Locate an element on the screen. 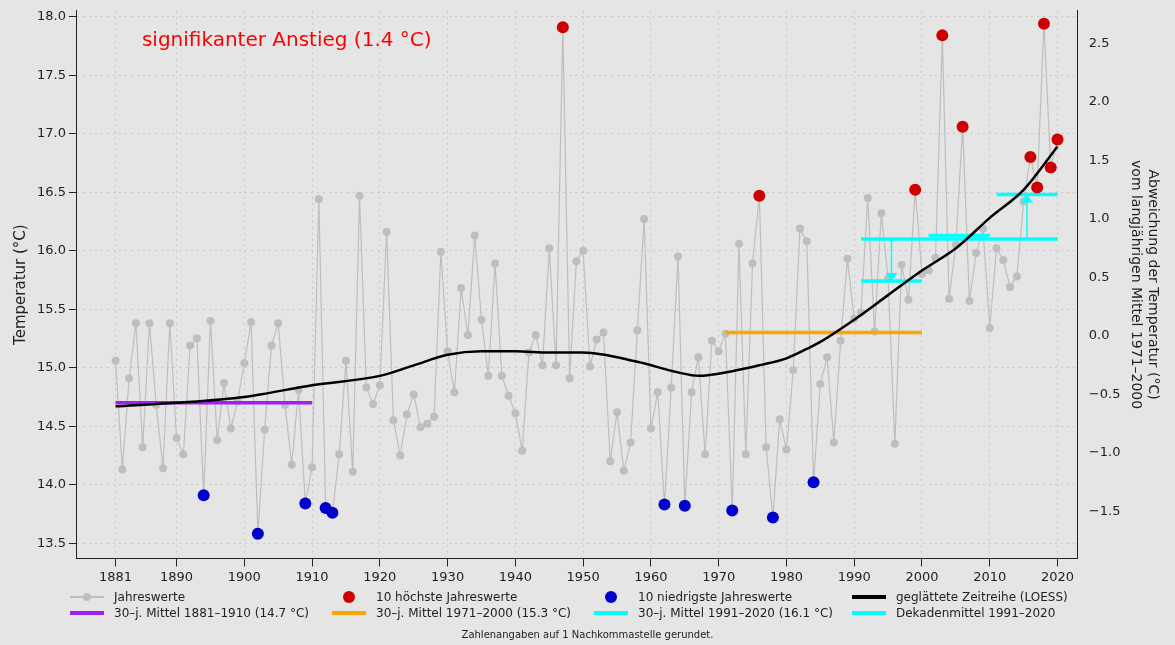  text: Zahlenangaben auf 1 Nachkommastelle gerundet. is located at coordinates (587, 634).